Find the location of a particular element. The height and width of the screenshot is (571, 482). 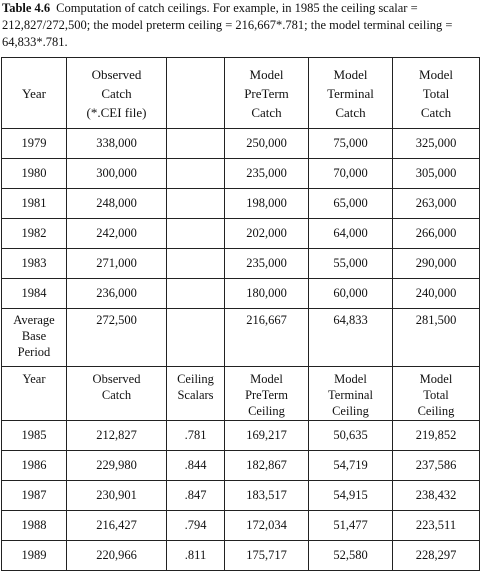

cell-observed: 338,000 is located at coordinates (116, 143).